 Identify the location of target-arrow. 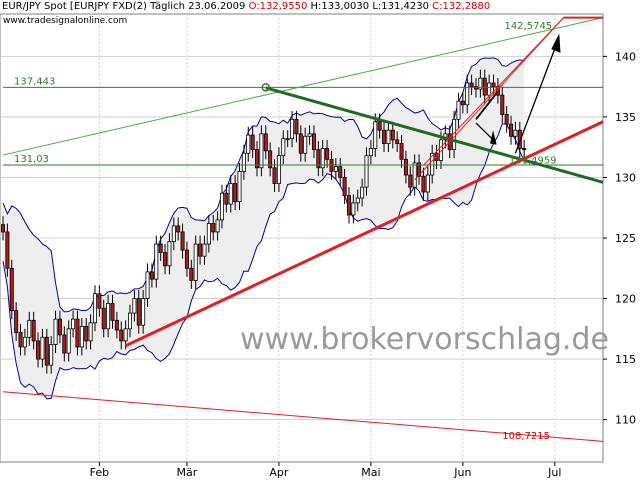
(537, 95).